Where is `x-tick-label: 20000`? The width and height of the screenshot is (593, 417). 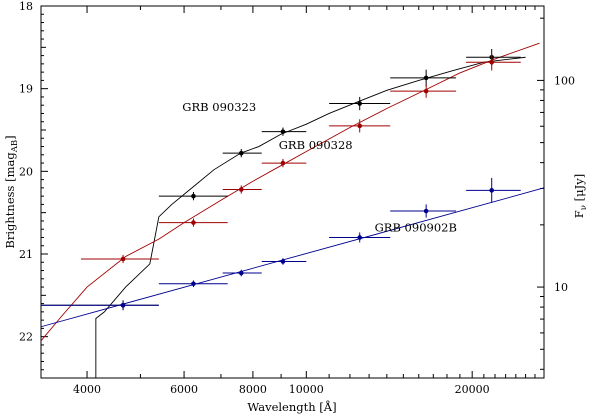
x-tick-label: 20000 is located at coordinates (472, 389).